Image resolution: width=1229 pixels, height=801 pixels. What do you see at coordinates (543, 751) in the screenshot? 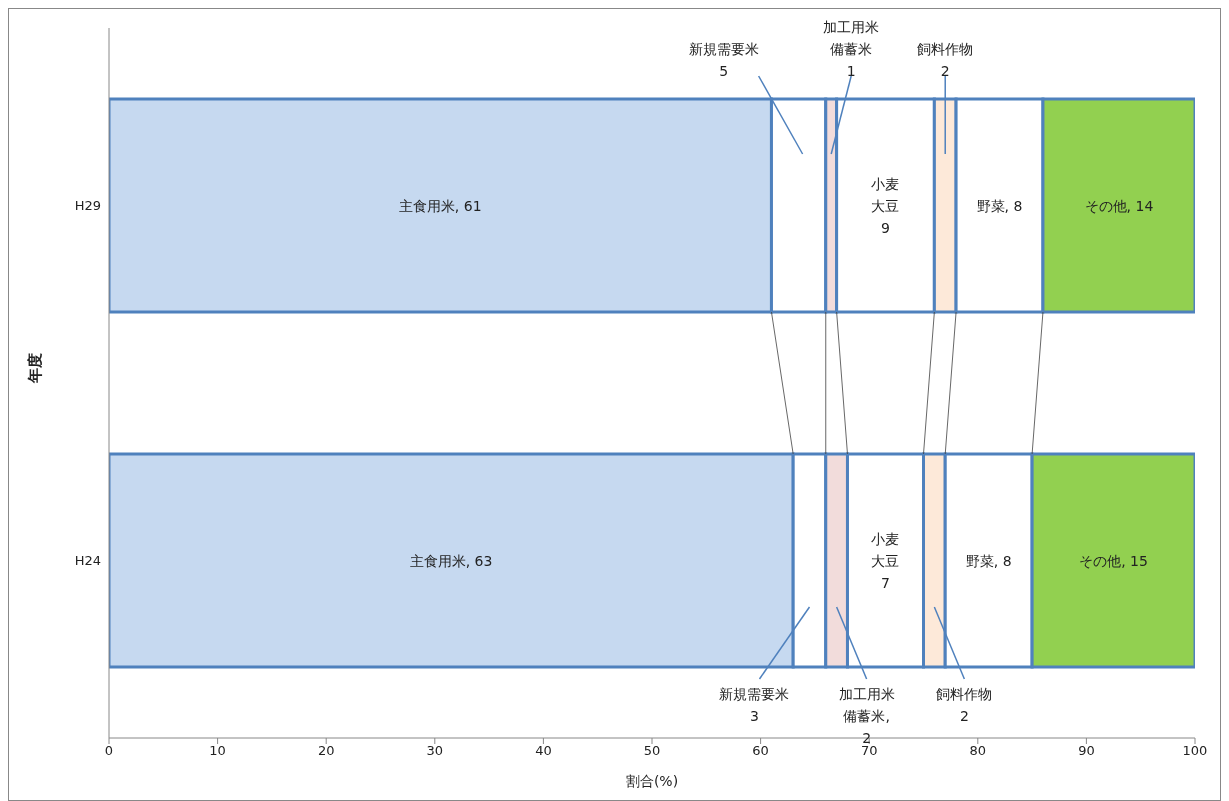
I see `x-tick-label: 40` at bounding box center [543, 751].